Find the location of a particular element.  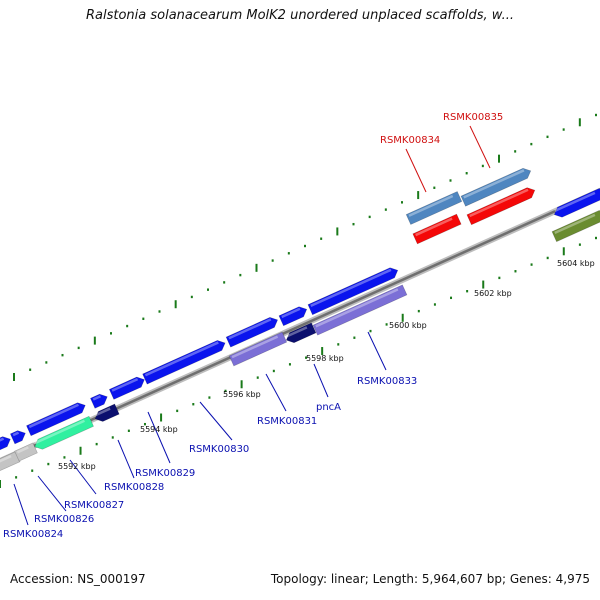

gene-label: RSMK00824 is located at coordinates (33, 534).